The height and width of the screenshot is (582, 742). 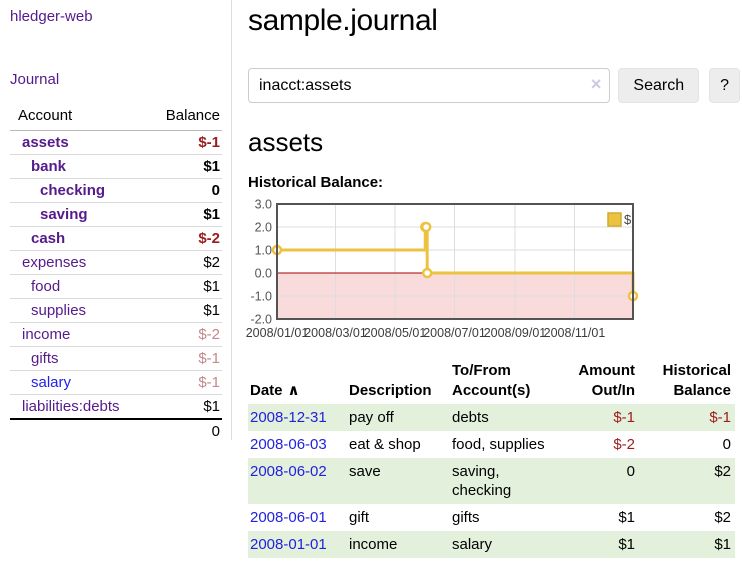 What do you see at coordinates (45, 358) in the screenshot?
I see `account-link: gifts` at bounding box center [45, 358].